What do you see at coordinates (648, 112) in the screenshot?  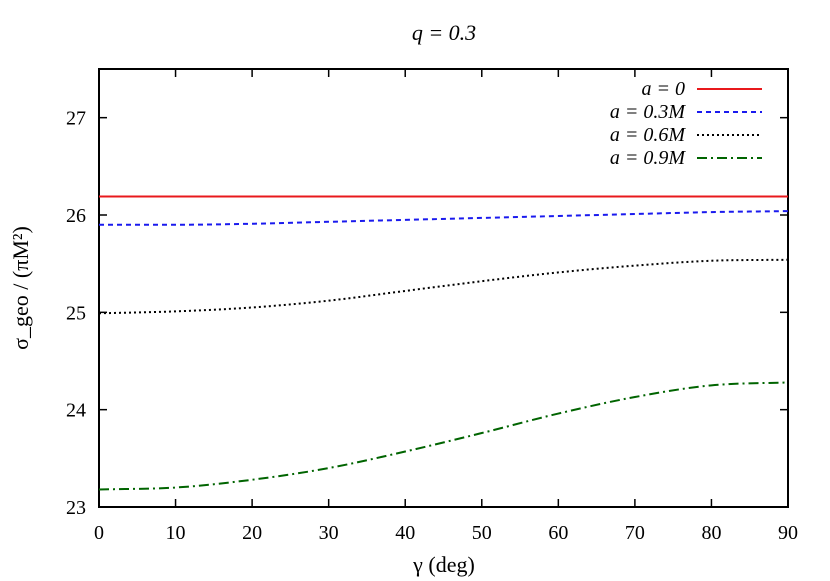 I see `legend-label-2: a = 0.3M` at bounding box center [648, 112].